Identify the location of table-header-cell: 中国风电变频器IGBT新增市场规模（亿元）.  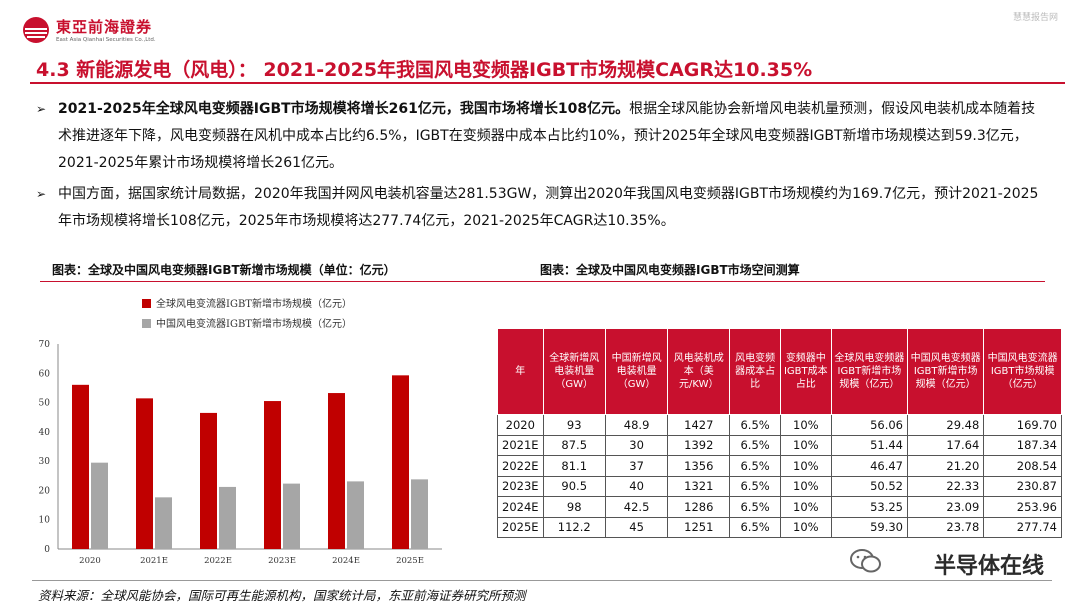
(946, 371).